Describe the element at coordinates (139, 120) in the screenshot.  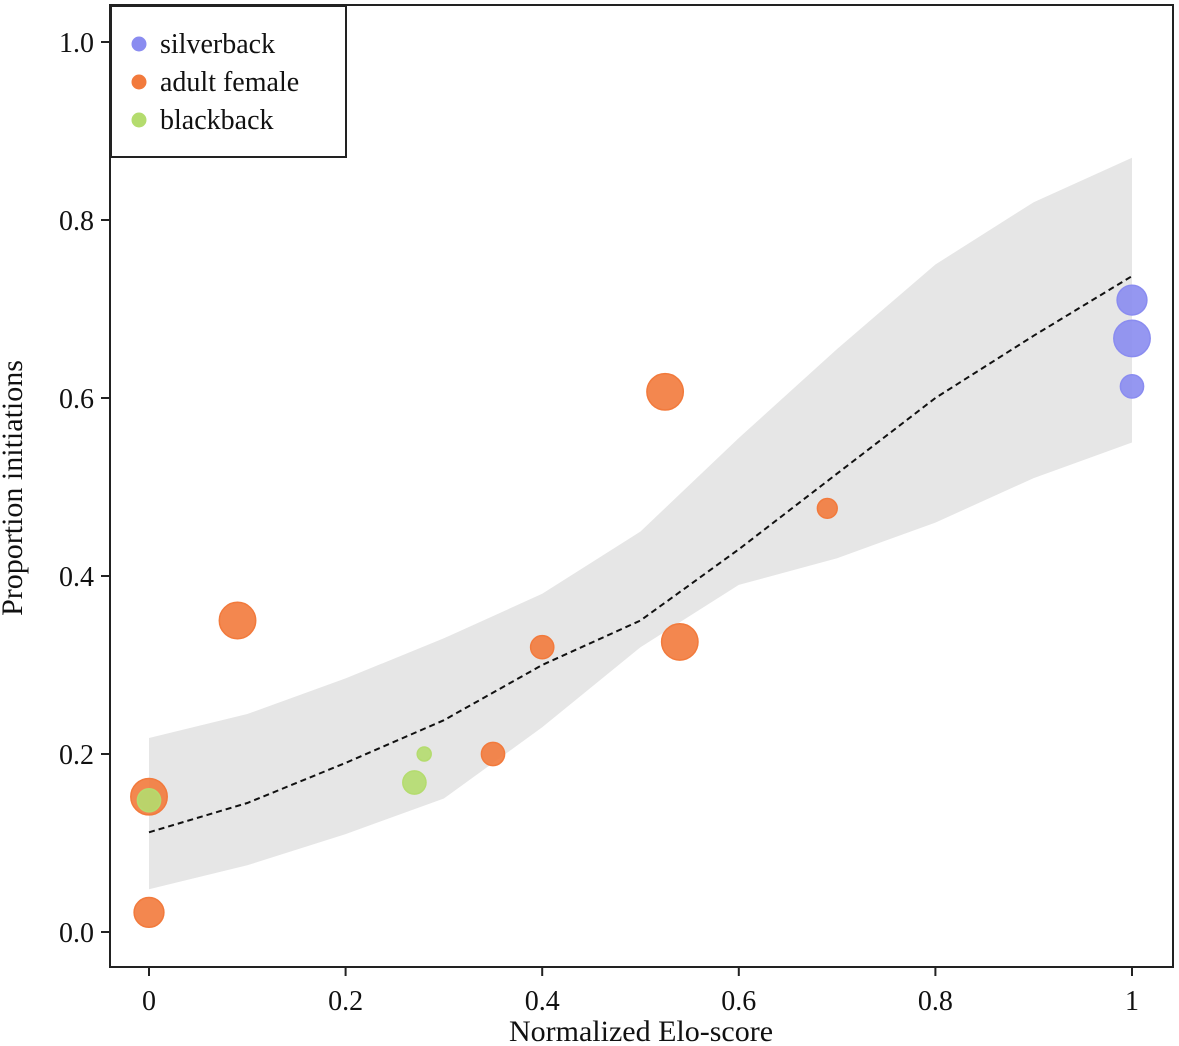
I see `legend-marker-blackback` at that location.